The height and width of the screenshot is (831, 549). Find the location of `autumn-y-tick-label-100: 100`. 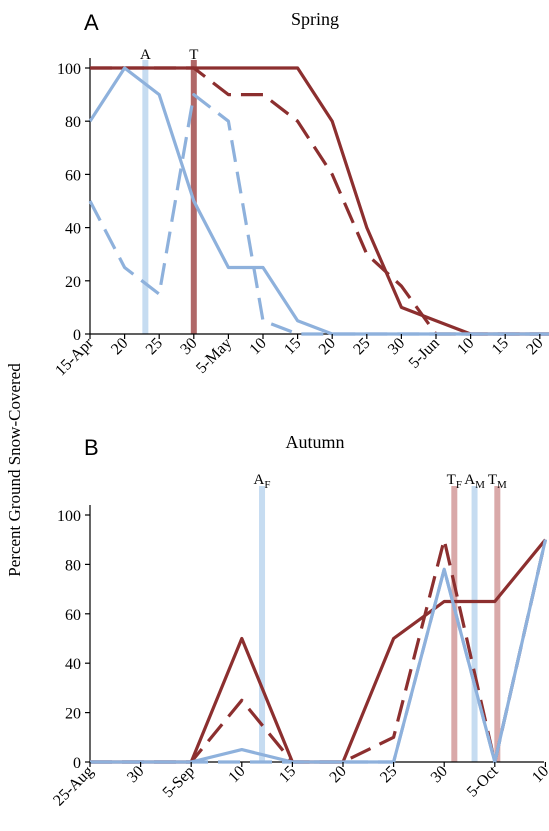

autumn-y-tick-label-100: 100 is located at coordinates (69, 516).